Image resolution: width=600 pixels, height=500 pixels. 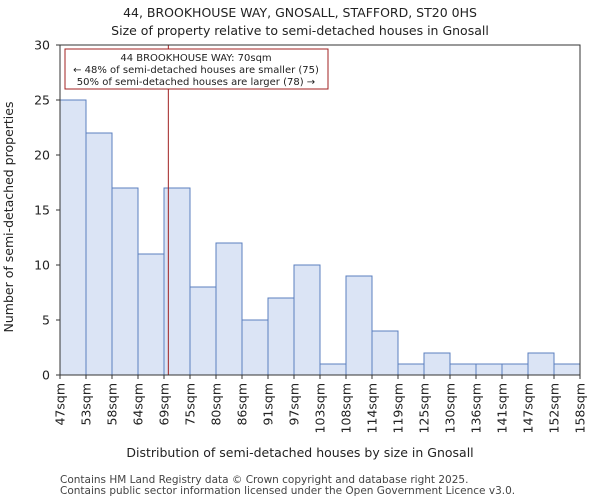 I want to click on x-tick-label: 80sqm, so click(x=216, y=404).